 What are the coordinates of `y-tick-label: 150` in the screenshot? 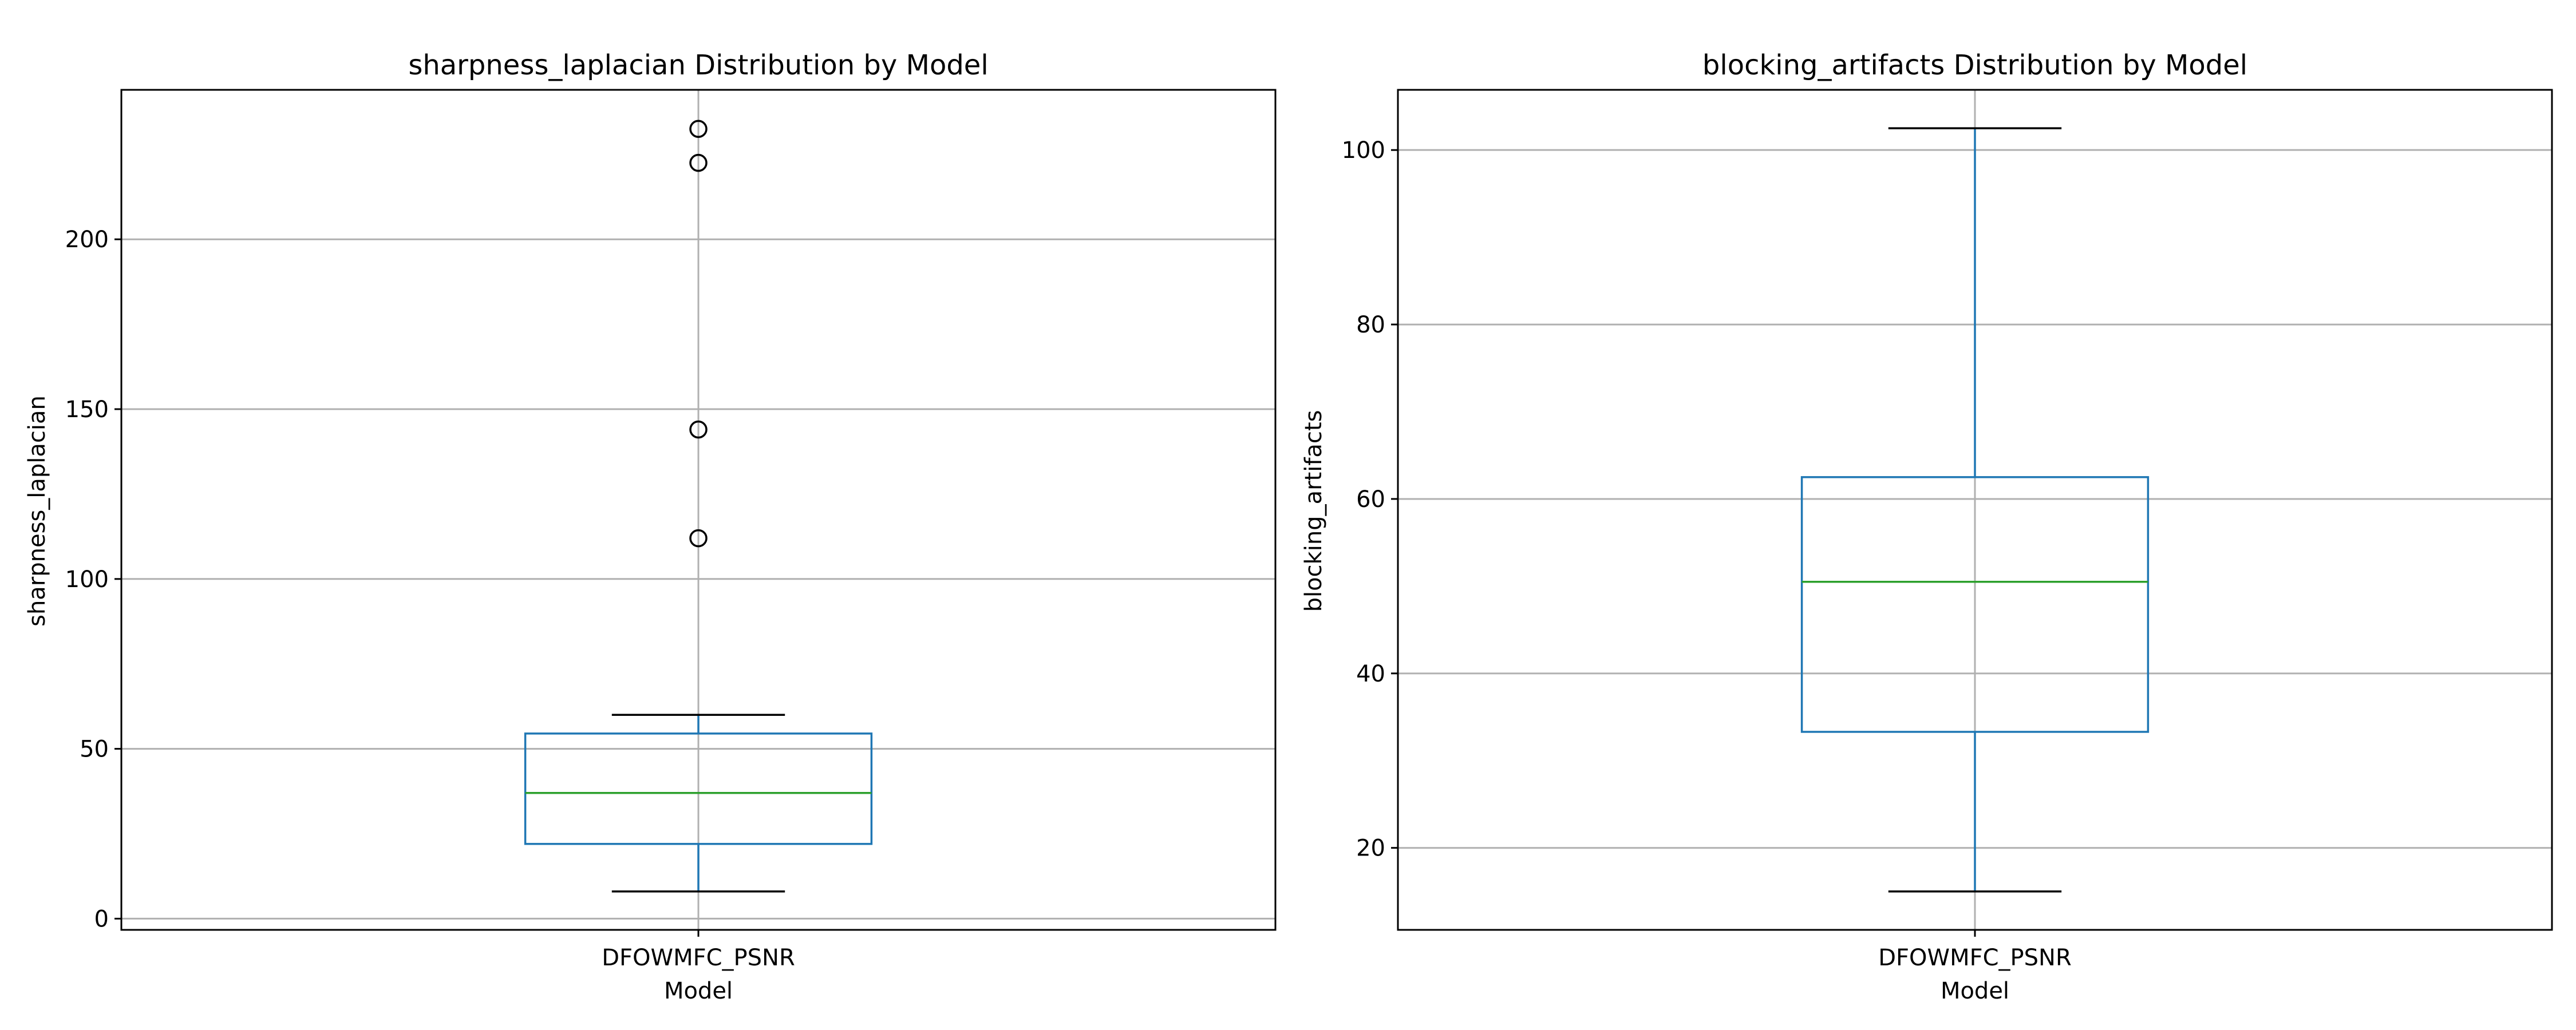 It's located at (87, 410).